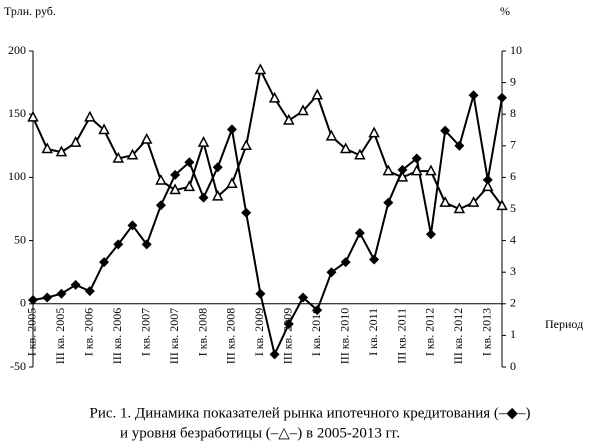  Describe the element at coordinates (231, 336) in the screenshot. I see `x-tick-label: III кв. 2008` at that location.